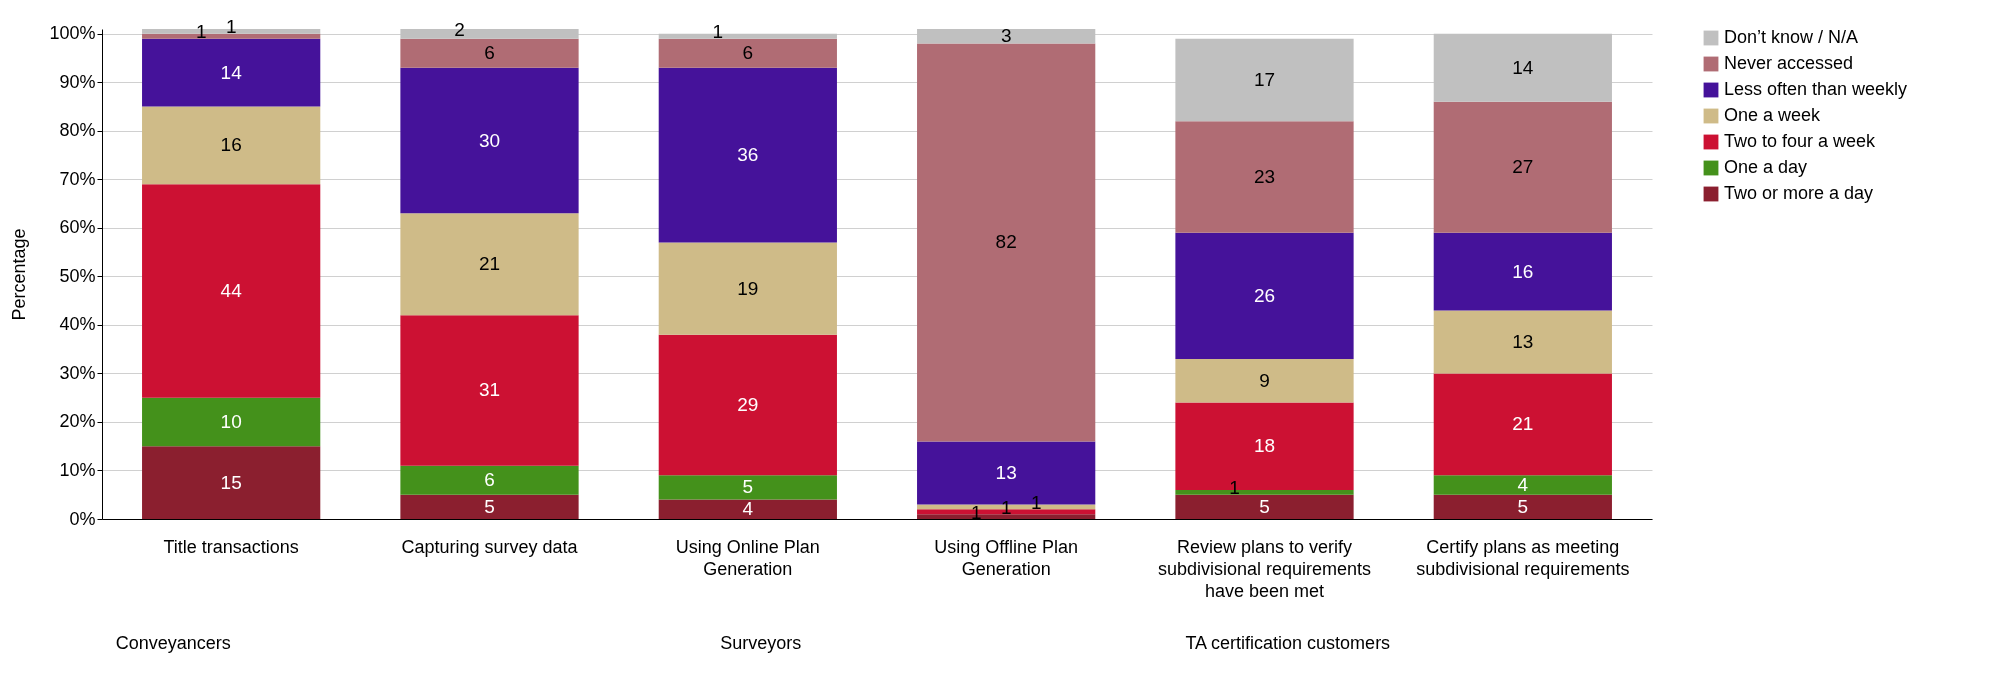 The image size is (2015, 673). Describe the element at coordinates (1773, 115) in the screenshot. I see `legend-label: One a week` at that location.